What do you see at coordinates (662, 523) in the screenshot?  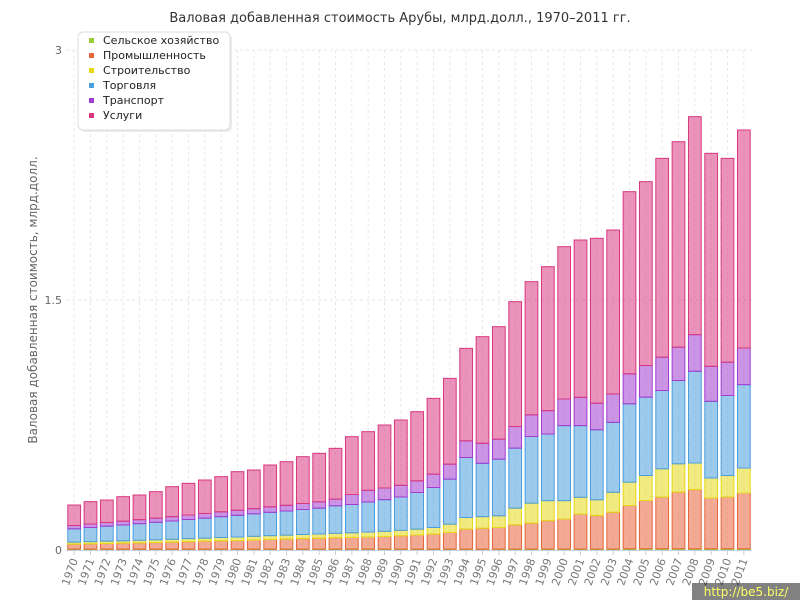 I see `bar-segment-2-2006` at bounding box center [662, 523].